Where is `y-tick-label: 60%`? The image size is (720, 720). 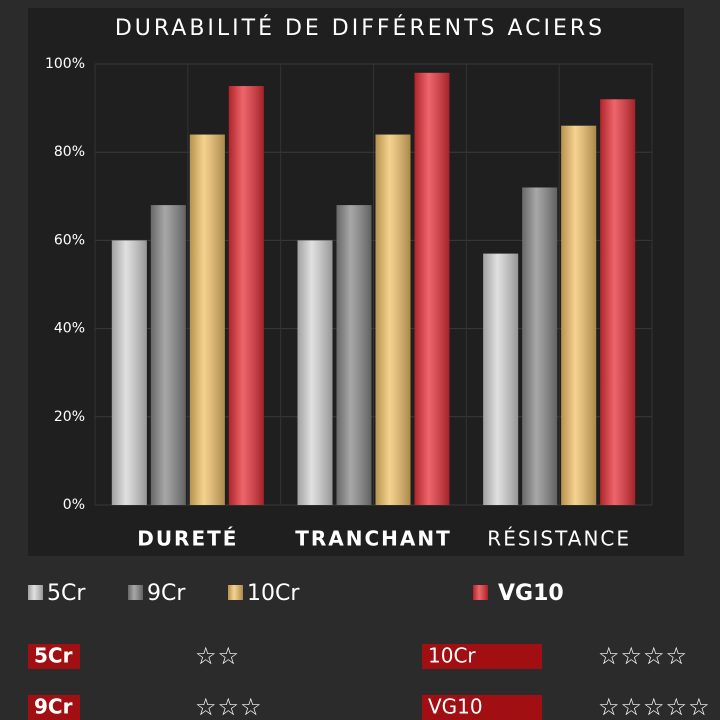
y-tick-label: 60% is located at coordinates (69, 240).